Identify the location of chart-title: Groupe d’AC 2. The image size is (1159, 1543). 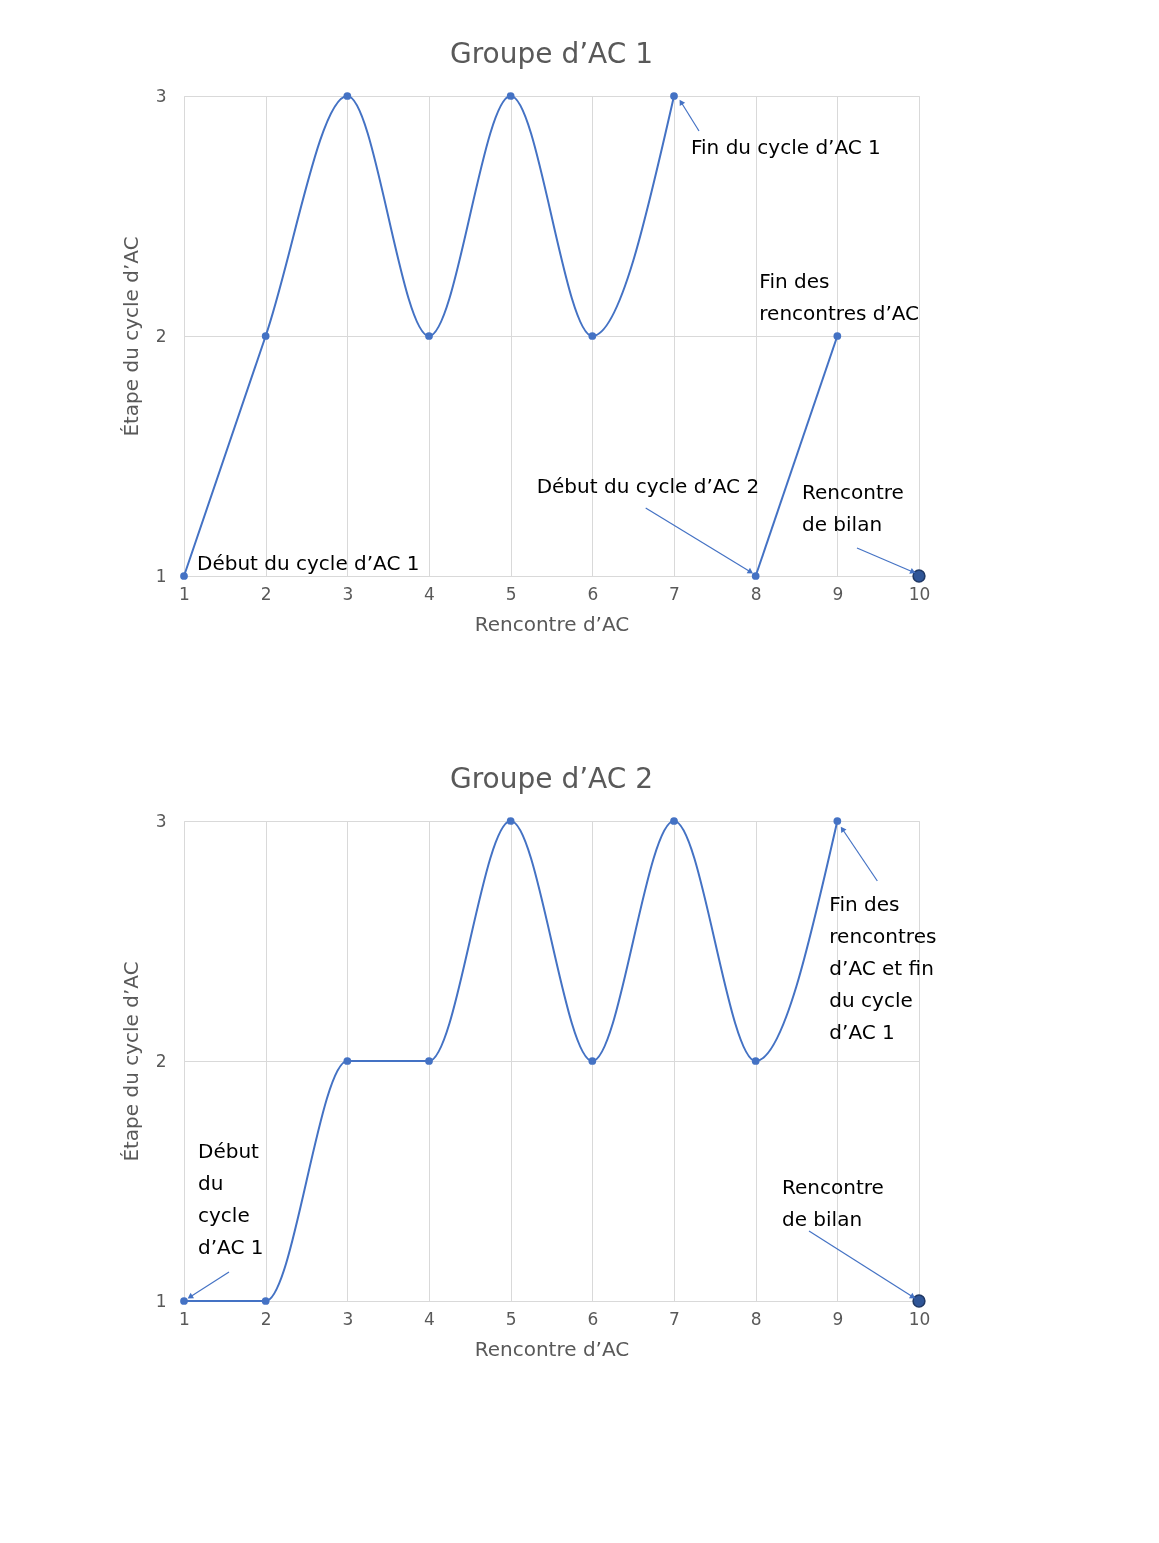
(551, 778).